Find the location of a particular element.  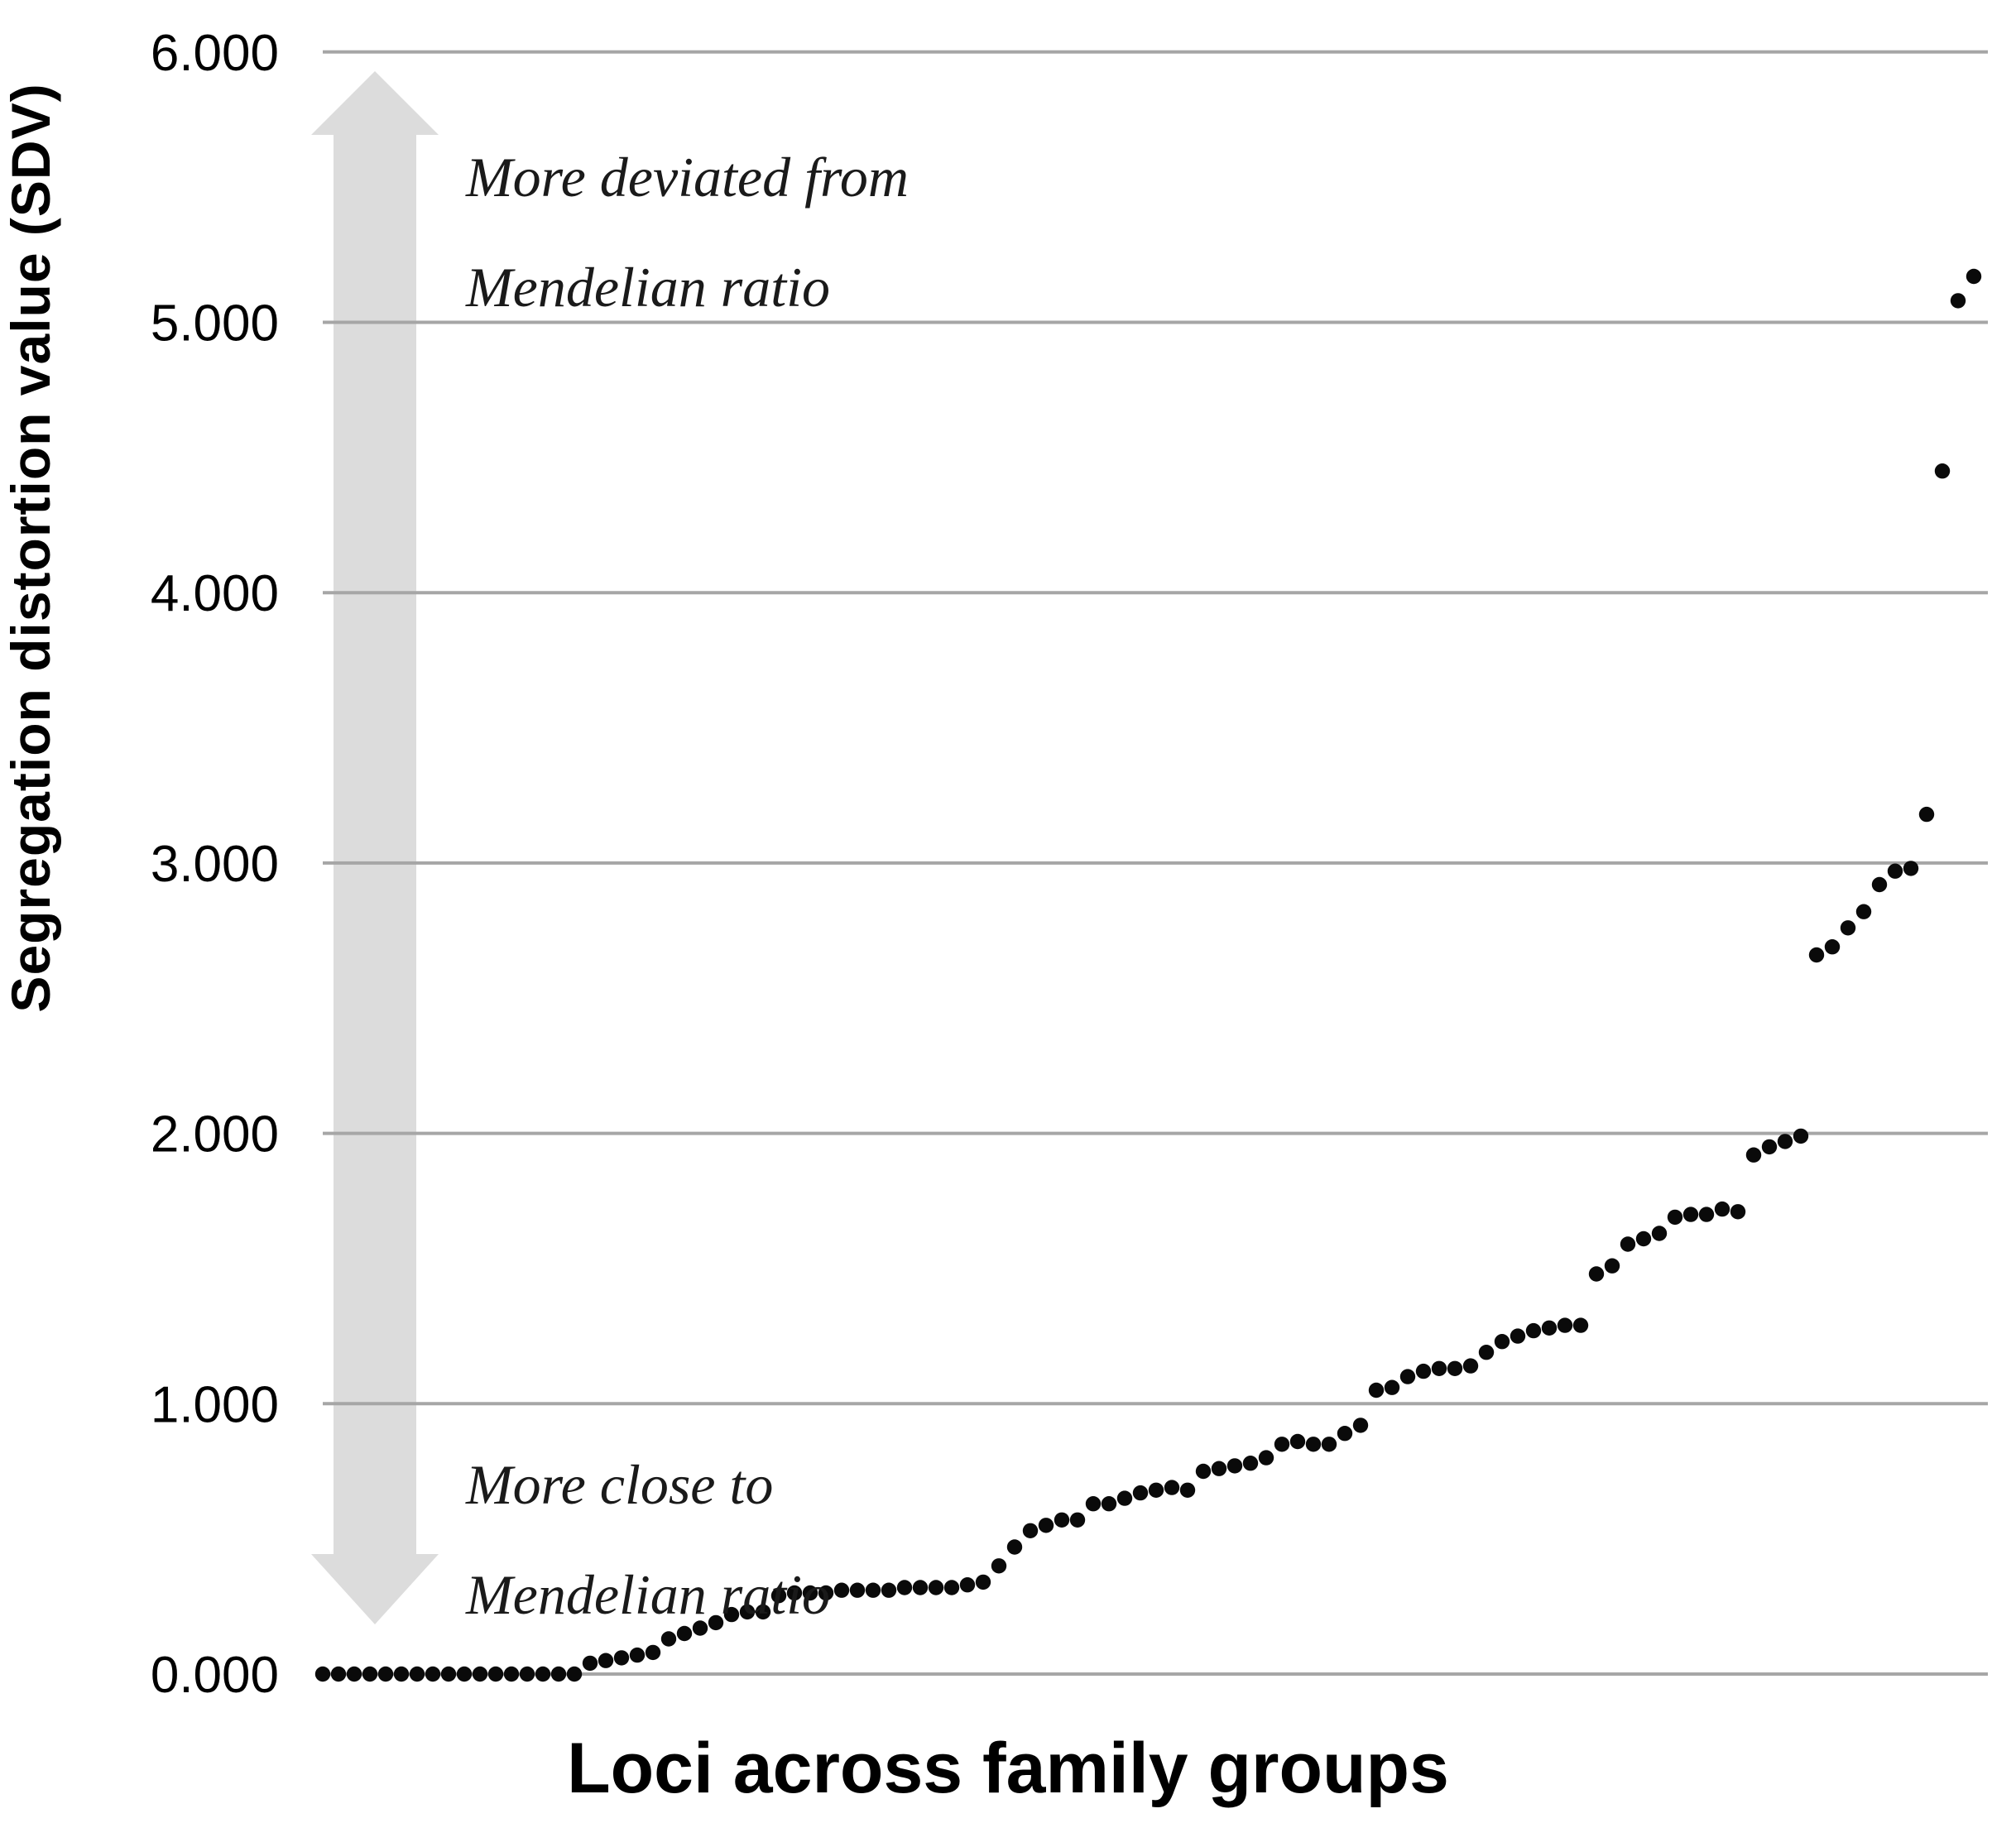

double-headed-arrow-shape is located at coordinates (375, 847).